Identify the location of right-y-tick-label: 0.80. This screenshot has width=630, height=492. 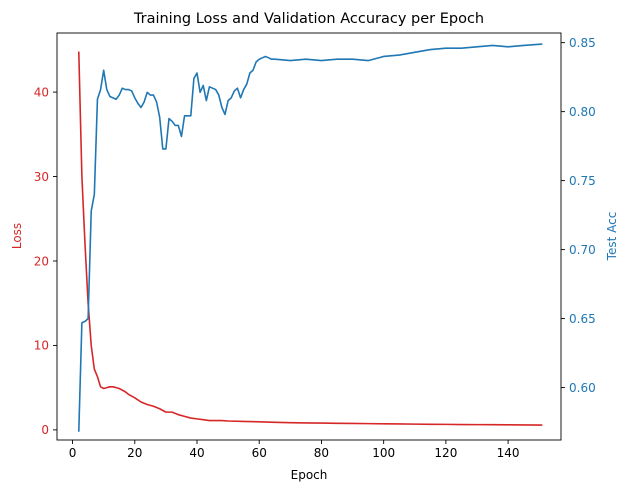
(582, 112).